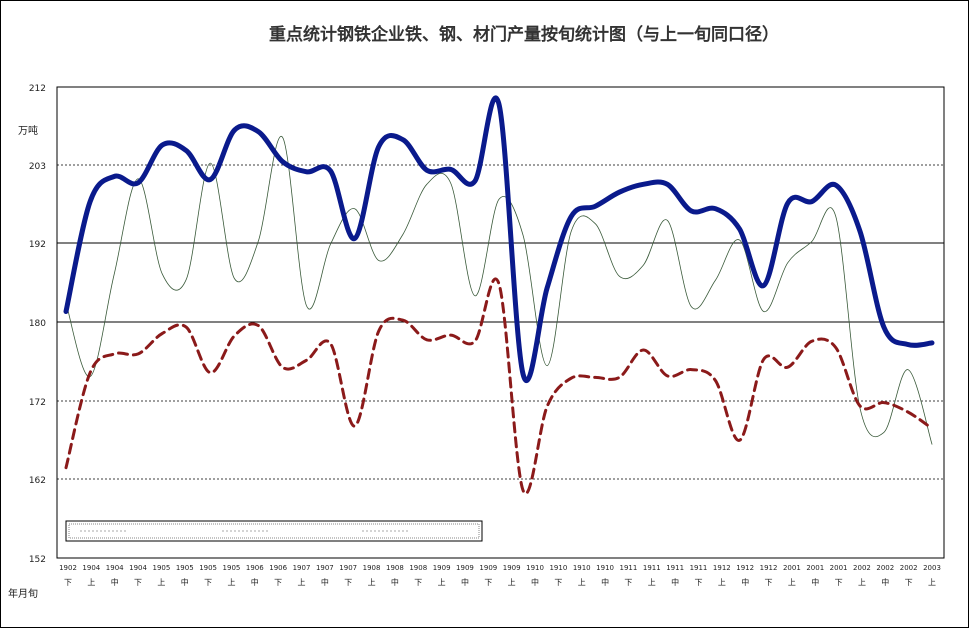  What do you see at coordinates (932, 568) in the screenshot?
I see `x-tick-label: 2003` at bounding box center [932, 568].